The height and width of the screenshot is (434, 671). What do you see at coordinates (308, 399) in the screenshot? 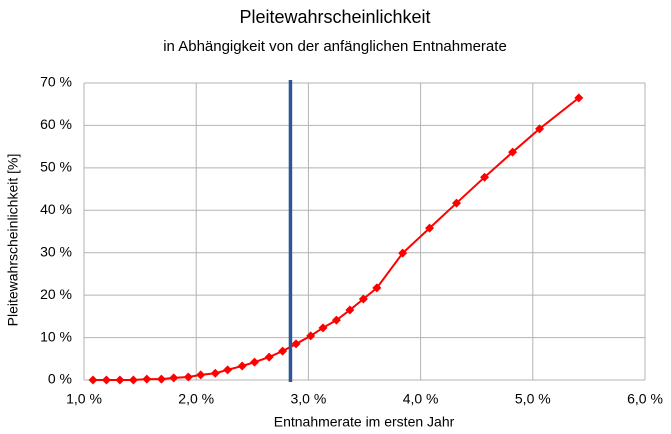
I see `x-tick-label: 3,0 %` at bounding box center [308, 399].